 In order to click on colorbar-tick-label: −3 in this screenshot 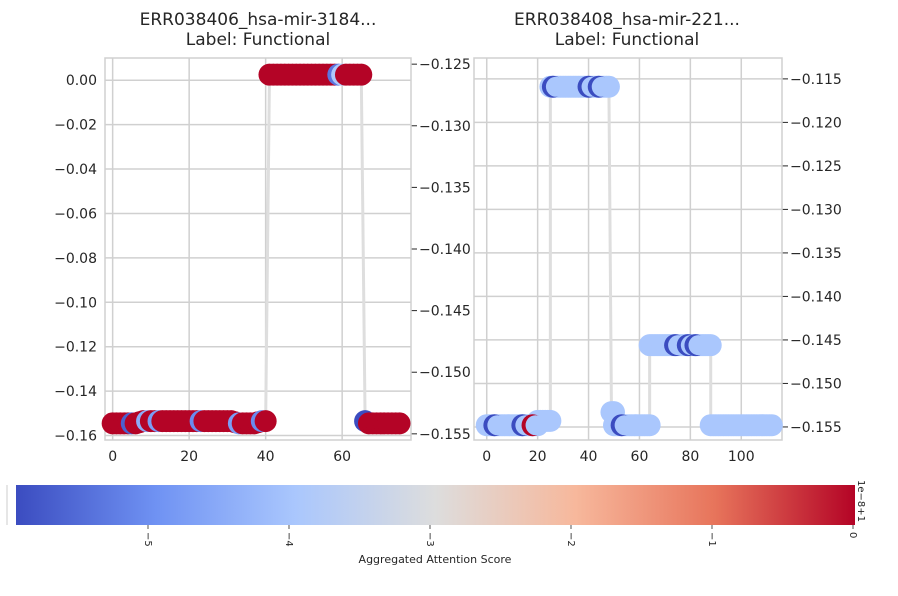, I will do `click(429, 539)`.